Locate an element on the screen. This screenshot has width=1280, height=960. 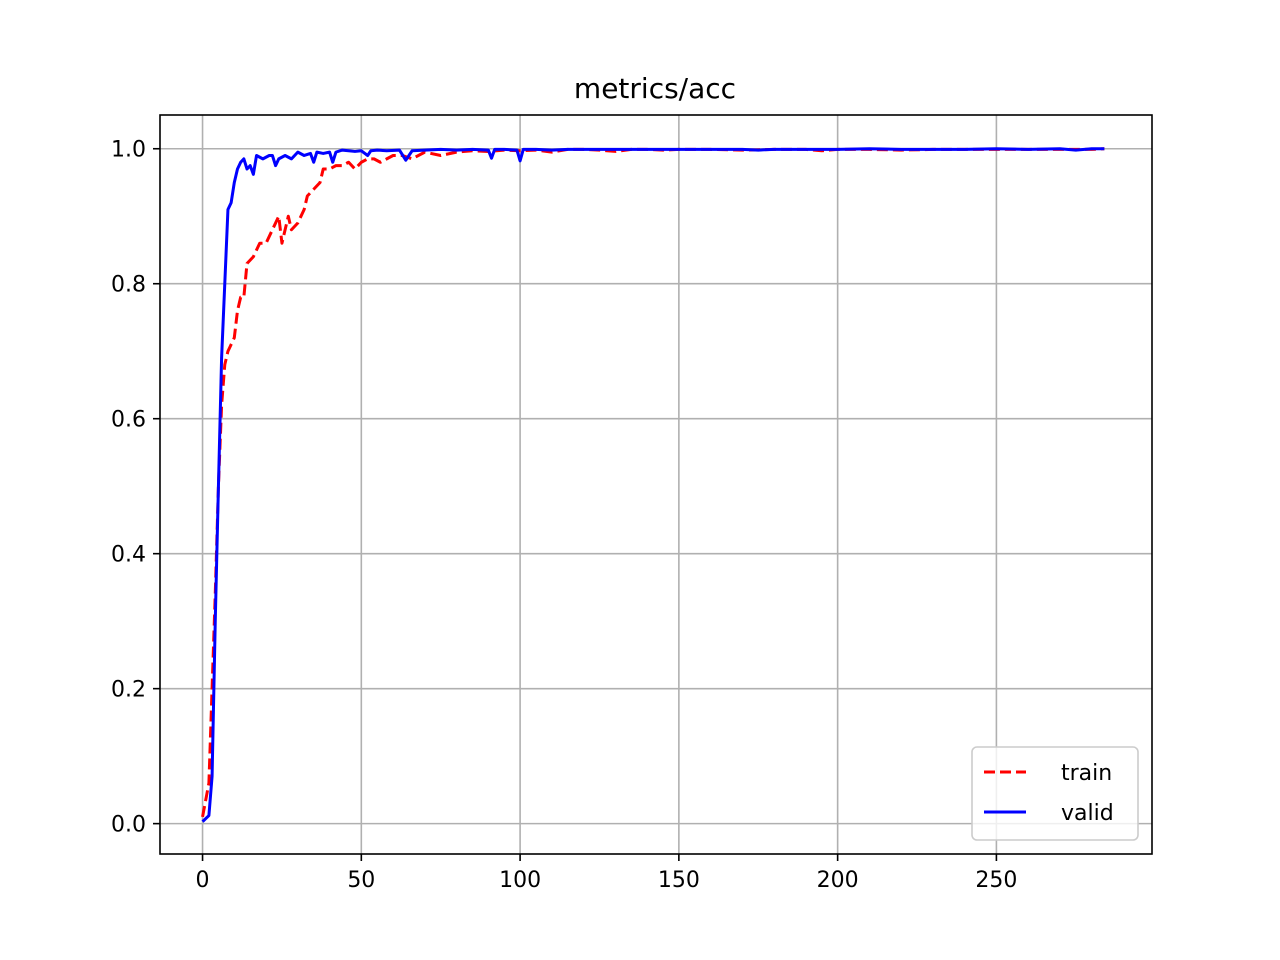
x-tick-label: 0 is located at coordinates (203, 880).